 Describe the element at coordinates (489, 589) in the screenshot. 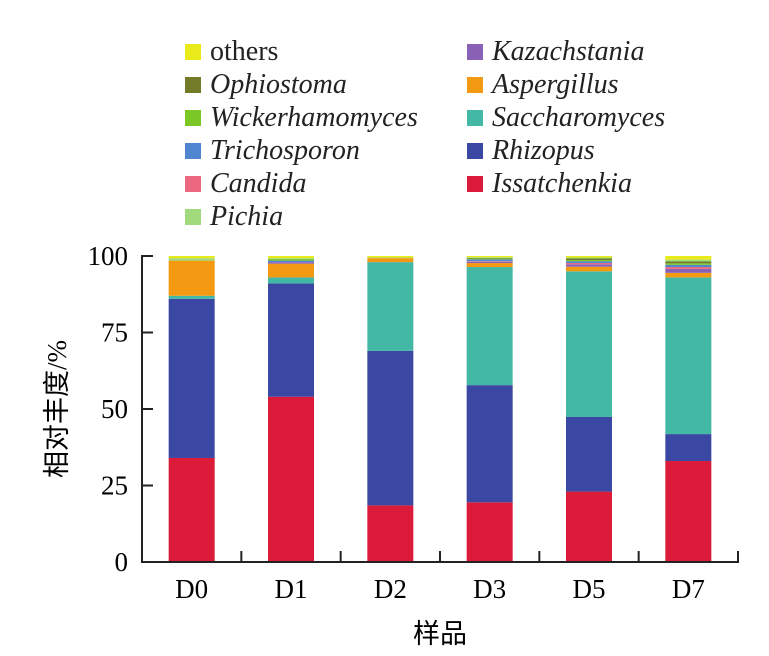

I see `x-tick-label: D3` at that location.